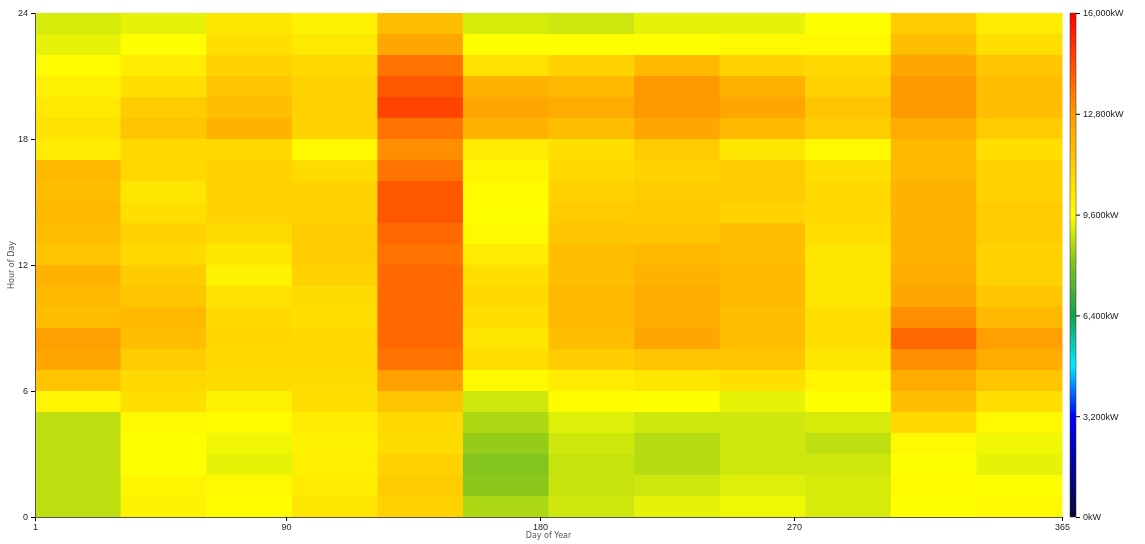 Image resolution: width=1145 pixels, height=544 pixels. What do you see at coordinates (541, 527) in the screenshot?
I see `x-tick-label: 180` at bounding box center [541, 527].